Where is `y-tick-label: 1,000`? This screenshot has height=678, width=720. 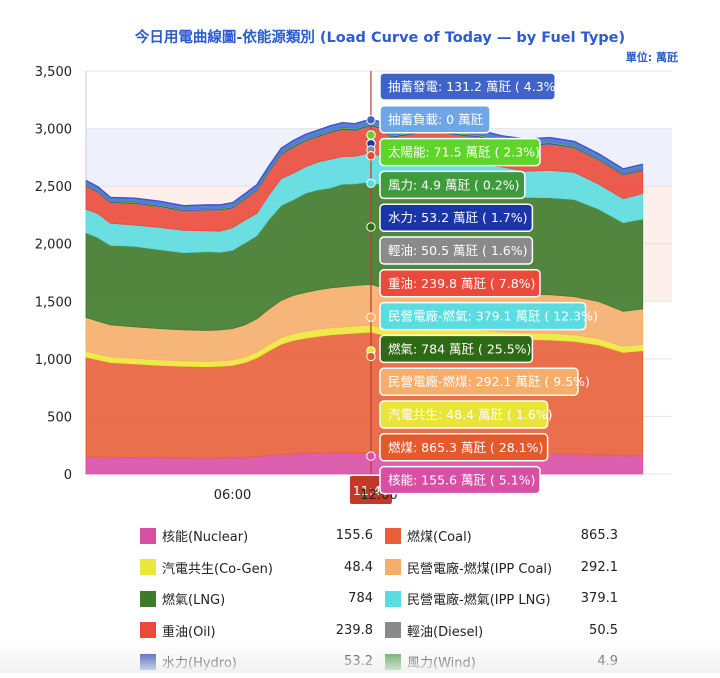 y-tick-label: 1,000 is located at coordinates (53, 360).